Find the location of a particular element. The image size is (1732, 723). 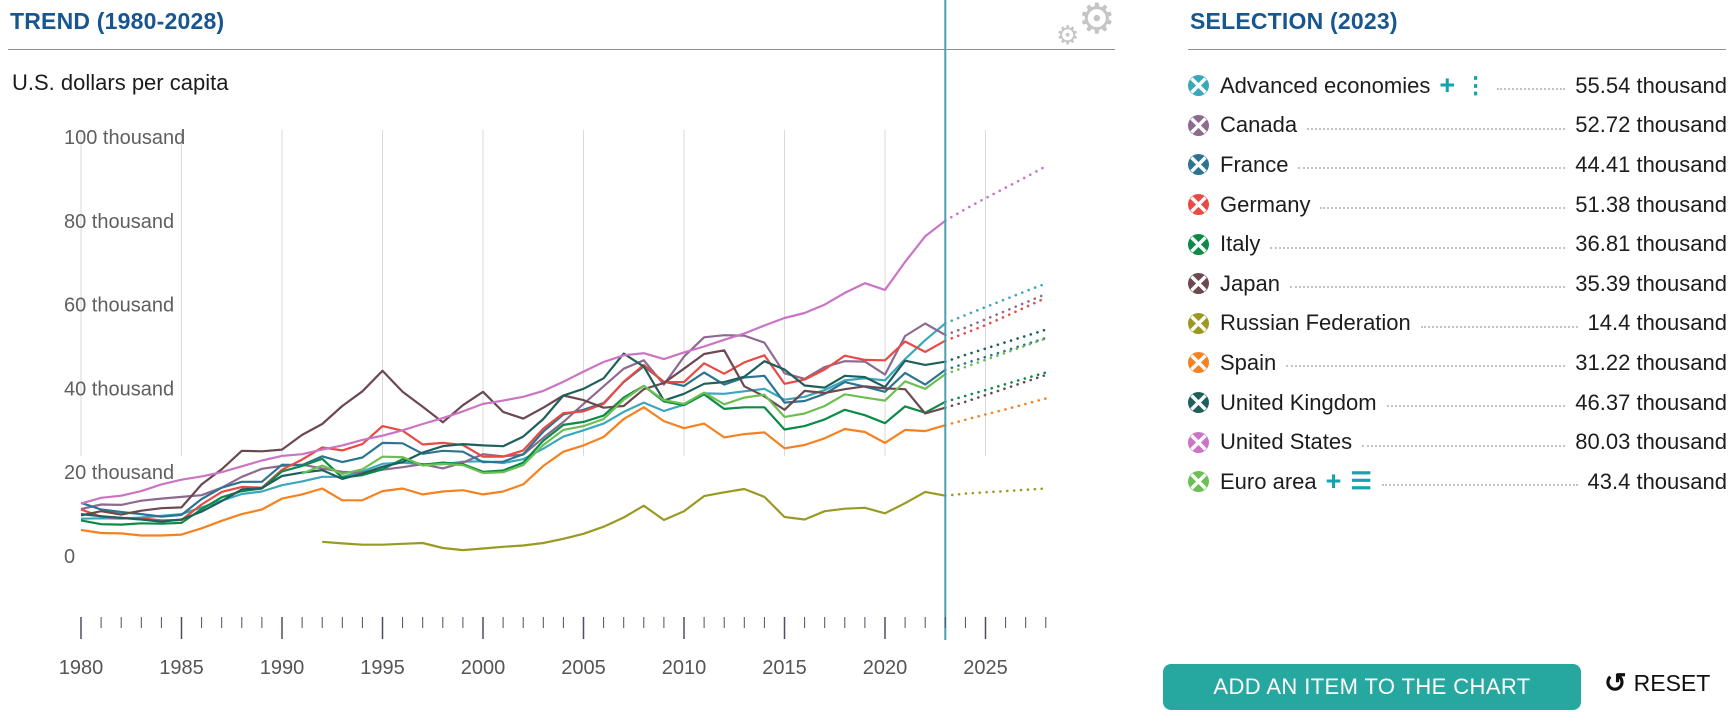

legend-item-row: France + ⋮ ☰ 44.41 thousand is located at coordinates (1457, 165).